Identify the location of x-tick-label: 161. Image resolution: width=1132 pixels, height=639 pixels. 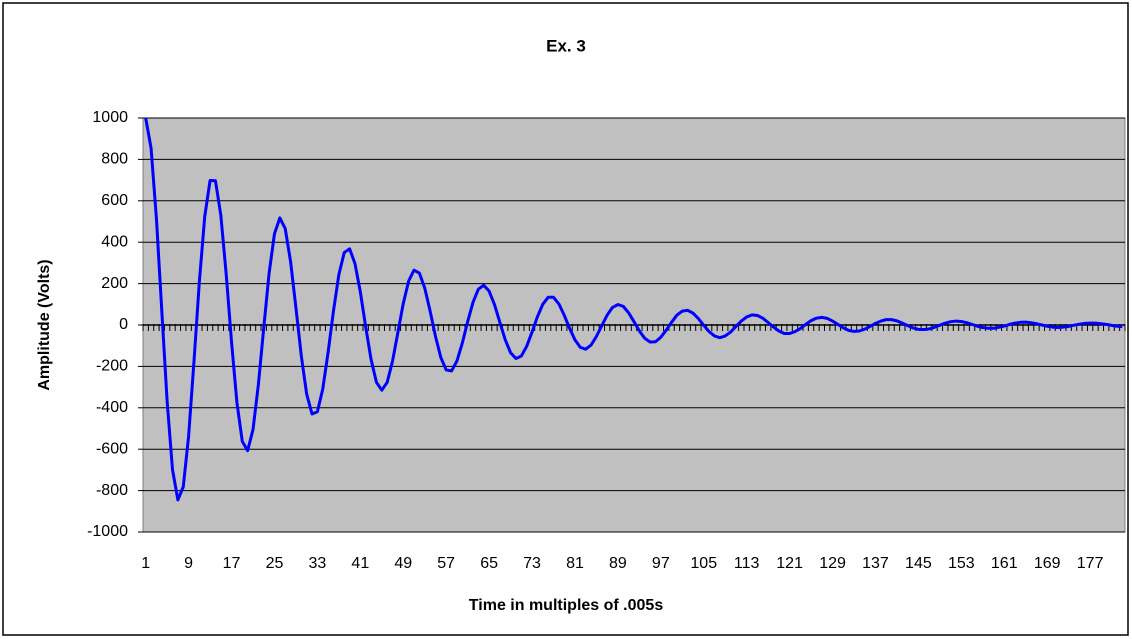
(1004, 563).